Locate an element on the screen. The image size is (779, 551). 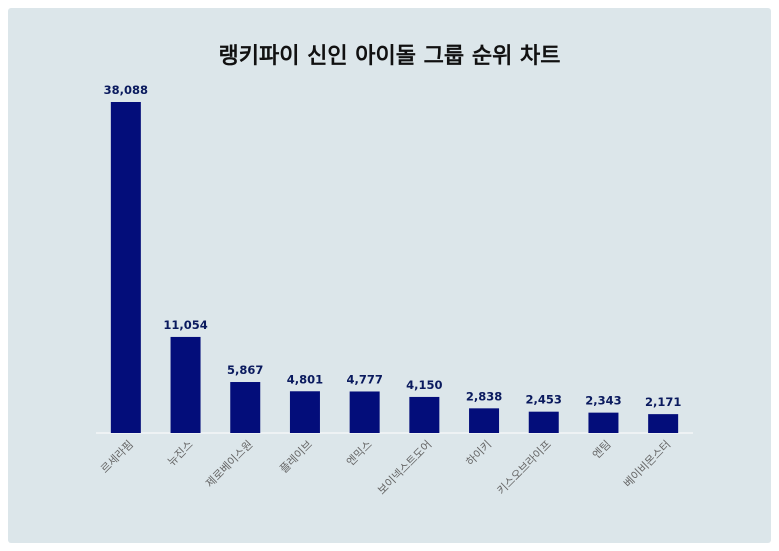
x-tick-label-7: 키스오브라이프 is located at coordinates (524, 467).